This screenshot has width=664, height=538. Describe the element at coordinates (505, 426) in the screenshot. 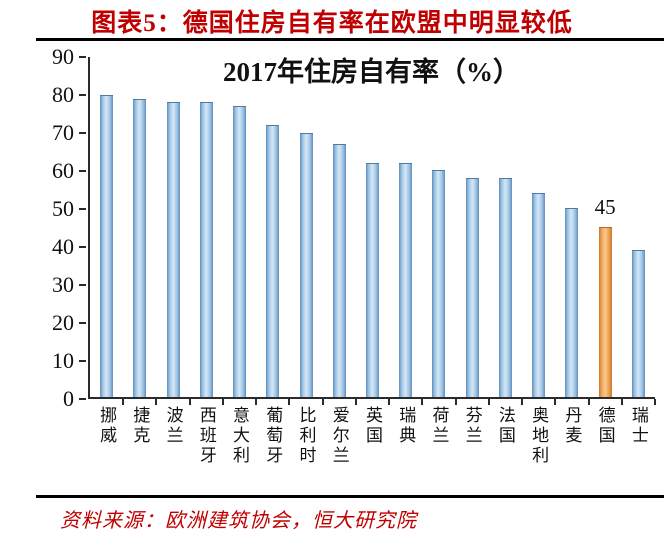

I see `x-axis-category-label: 法国` at that location.